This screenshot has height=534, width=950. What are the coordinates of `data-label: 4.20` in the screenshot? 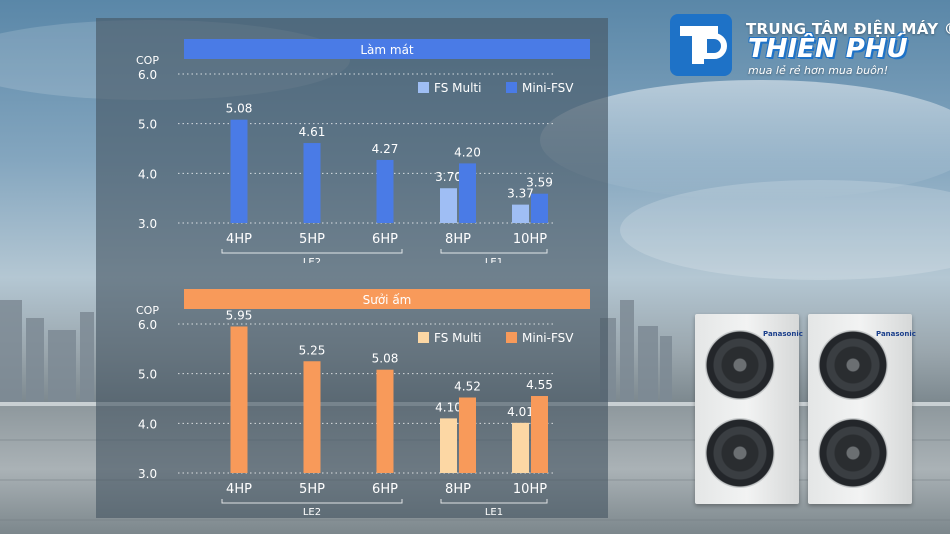 It's located at (467, 152).